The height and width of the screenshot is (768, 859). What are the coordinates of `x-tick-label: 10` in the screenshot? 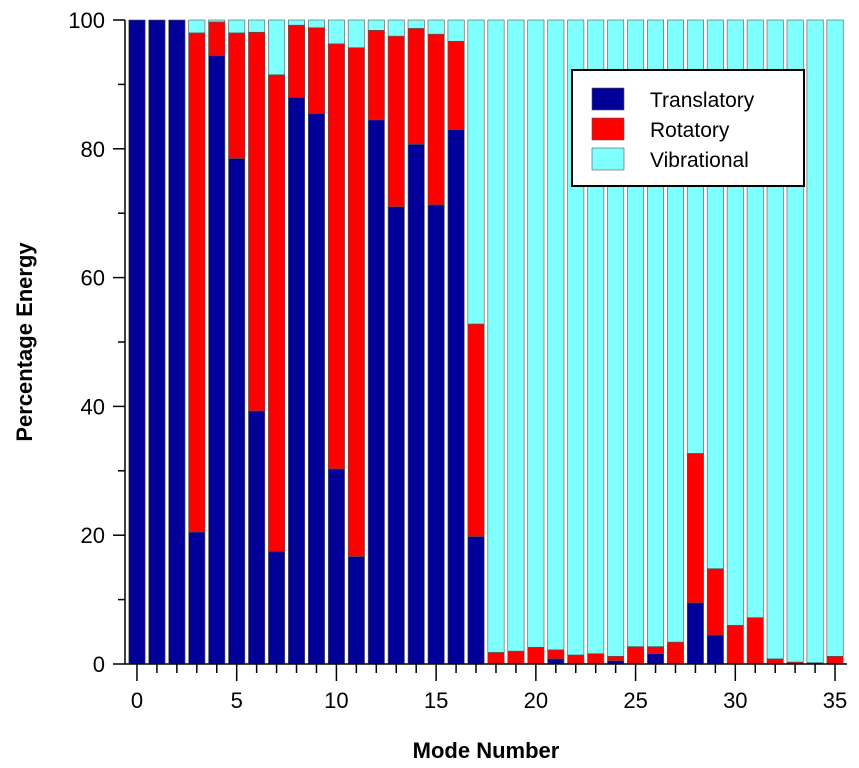 It's located at (336, 700).